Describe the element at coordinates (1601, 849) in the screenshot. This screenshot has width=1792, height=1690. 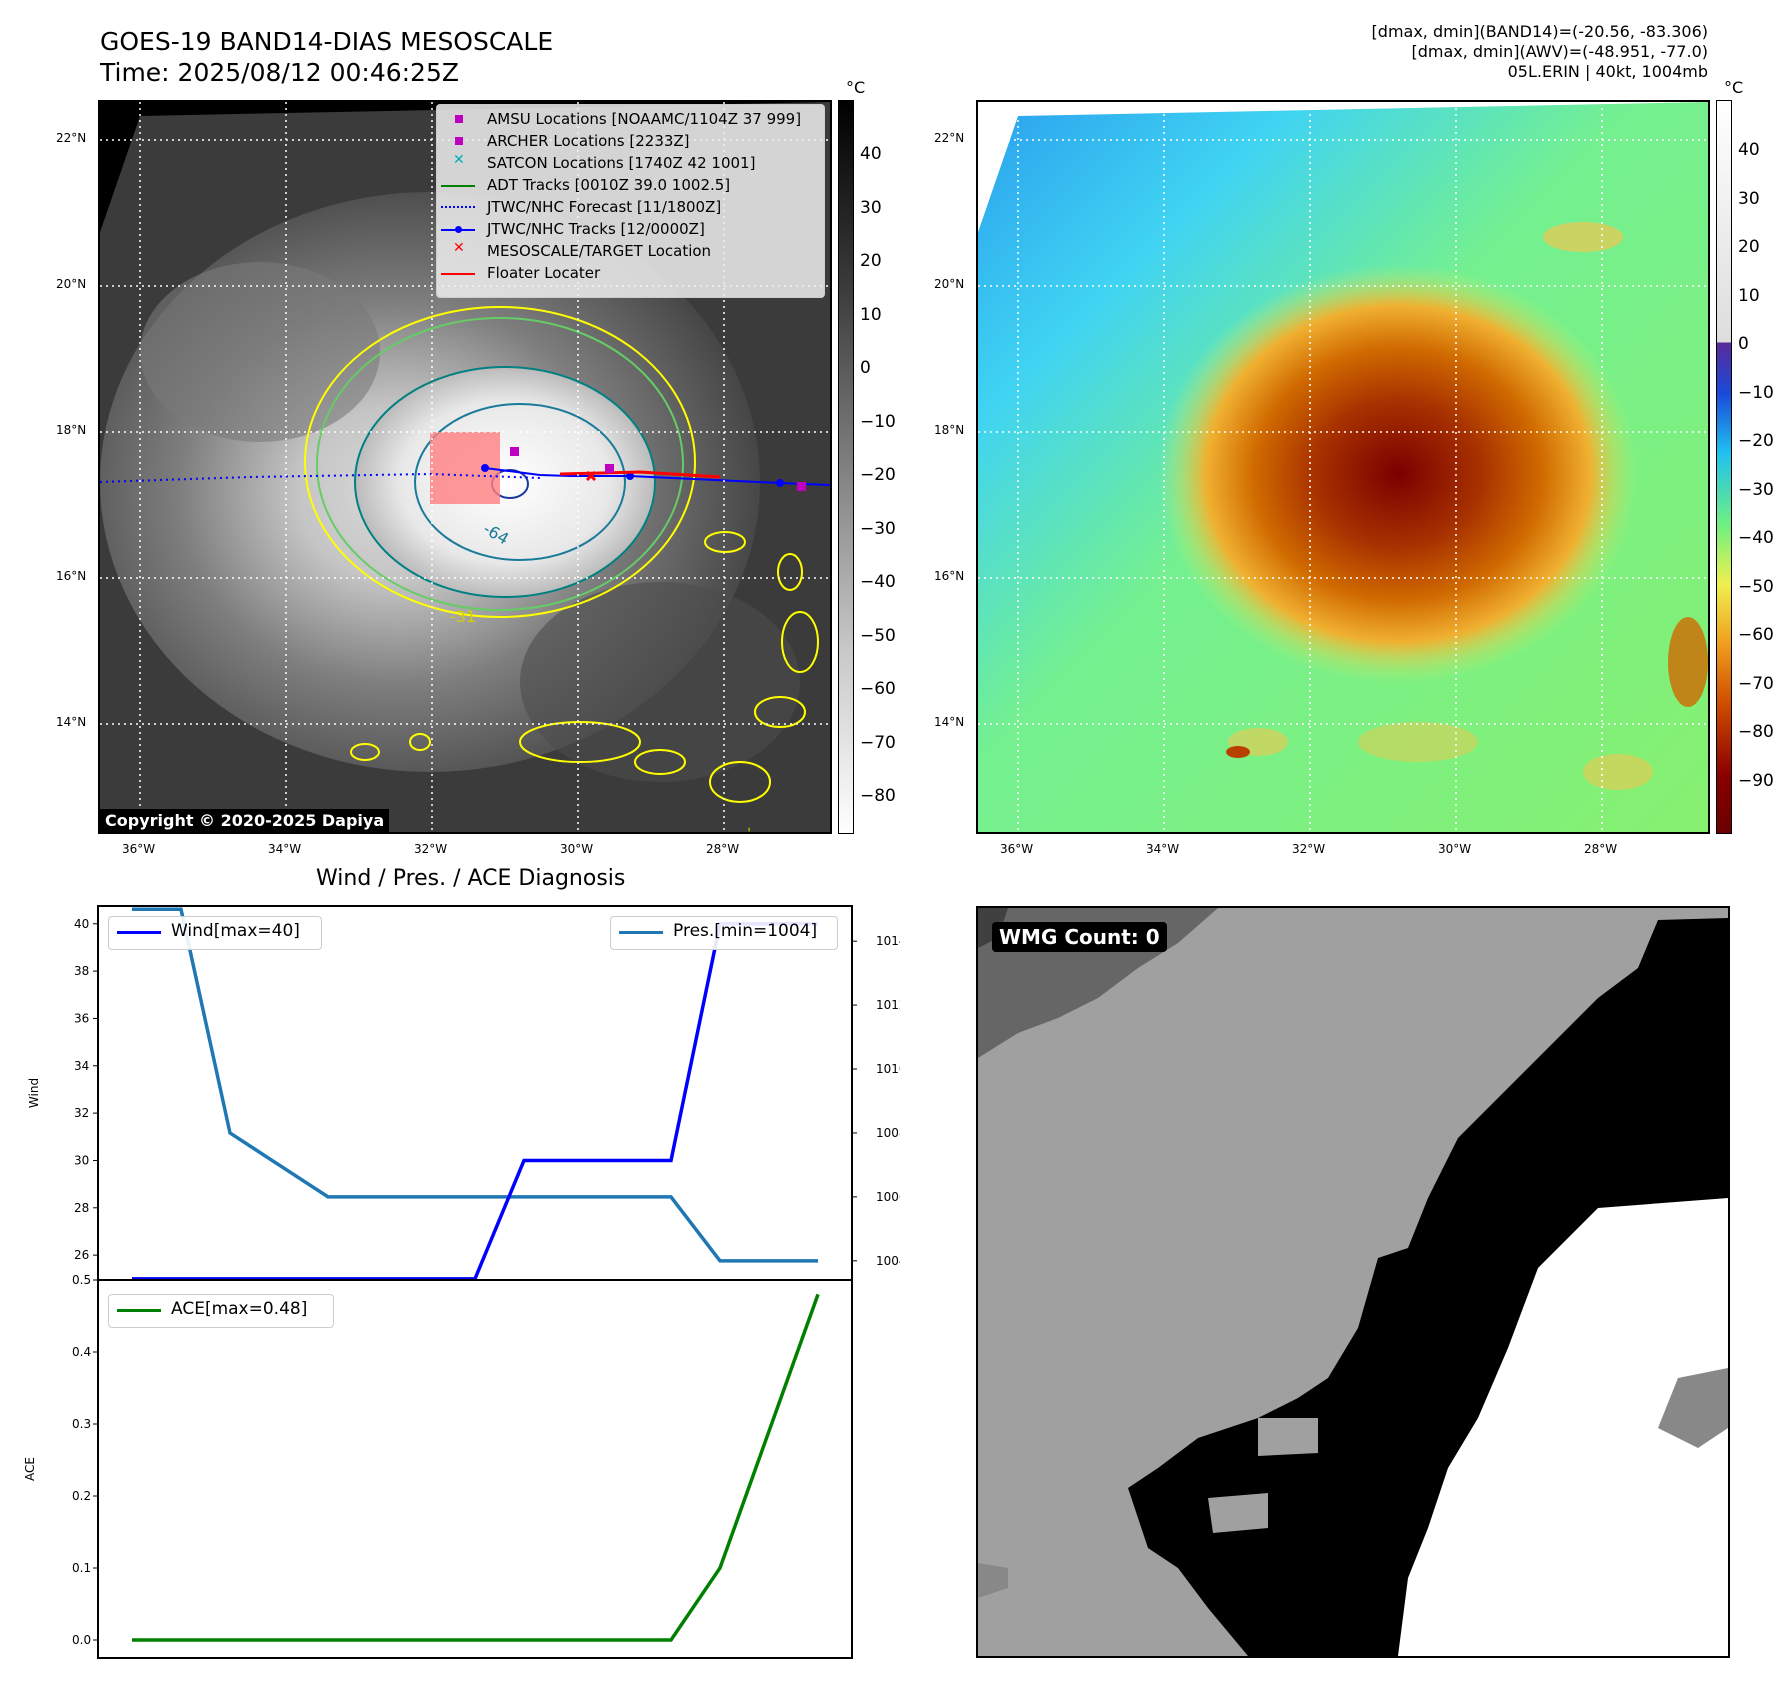
I see `wv-lon-label: 28°W` at that location.